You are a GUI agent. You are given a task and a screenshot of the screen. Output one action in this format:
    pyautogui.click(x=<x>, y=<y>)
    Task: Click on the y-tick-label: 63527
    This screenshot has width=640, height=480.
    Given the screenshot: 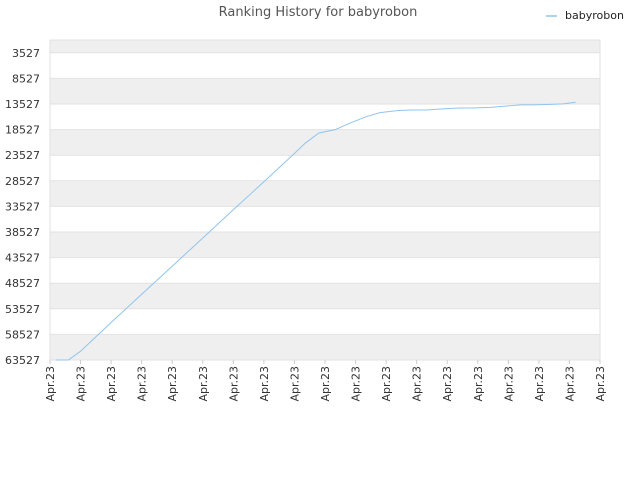 What is the action you would take?
    pyautogui.click(x=22, y=360)
    